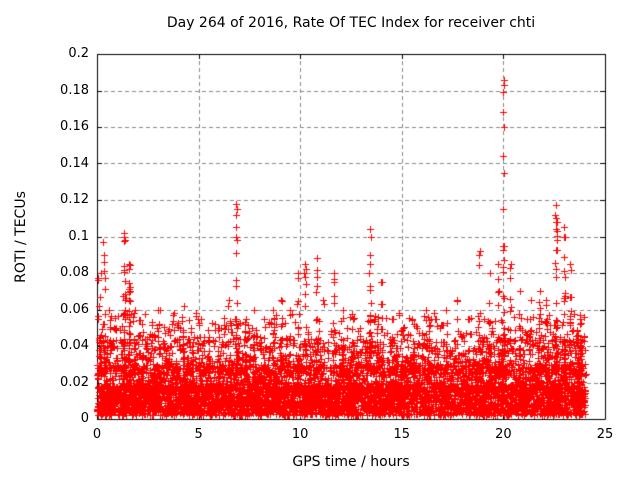 Image resolution: width=640 pixels, height=480 pixels. I want to click on x-tick-label: 10, so click(300, 434).